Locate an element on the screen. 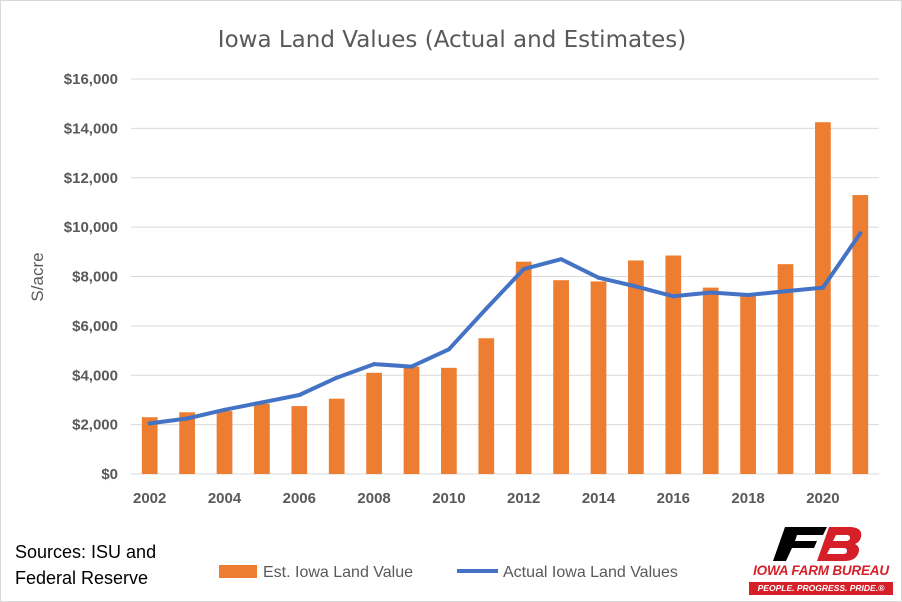 This screenshot has height=602, width=902. y-tick-label: $12,000 is located at coordinates (91, 178).